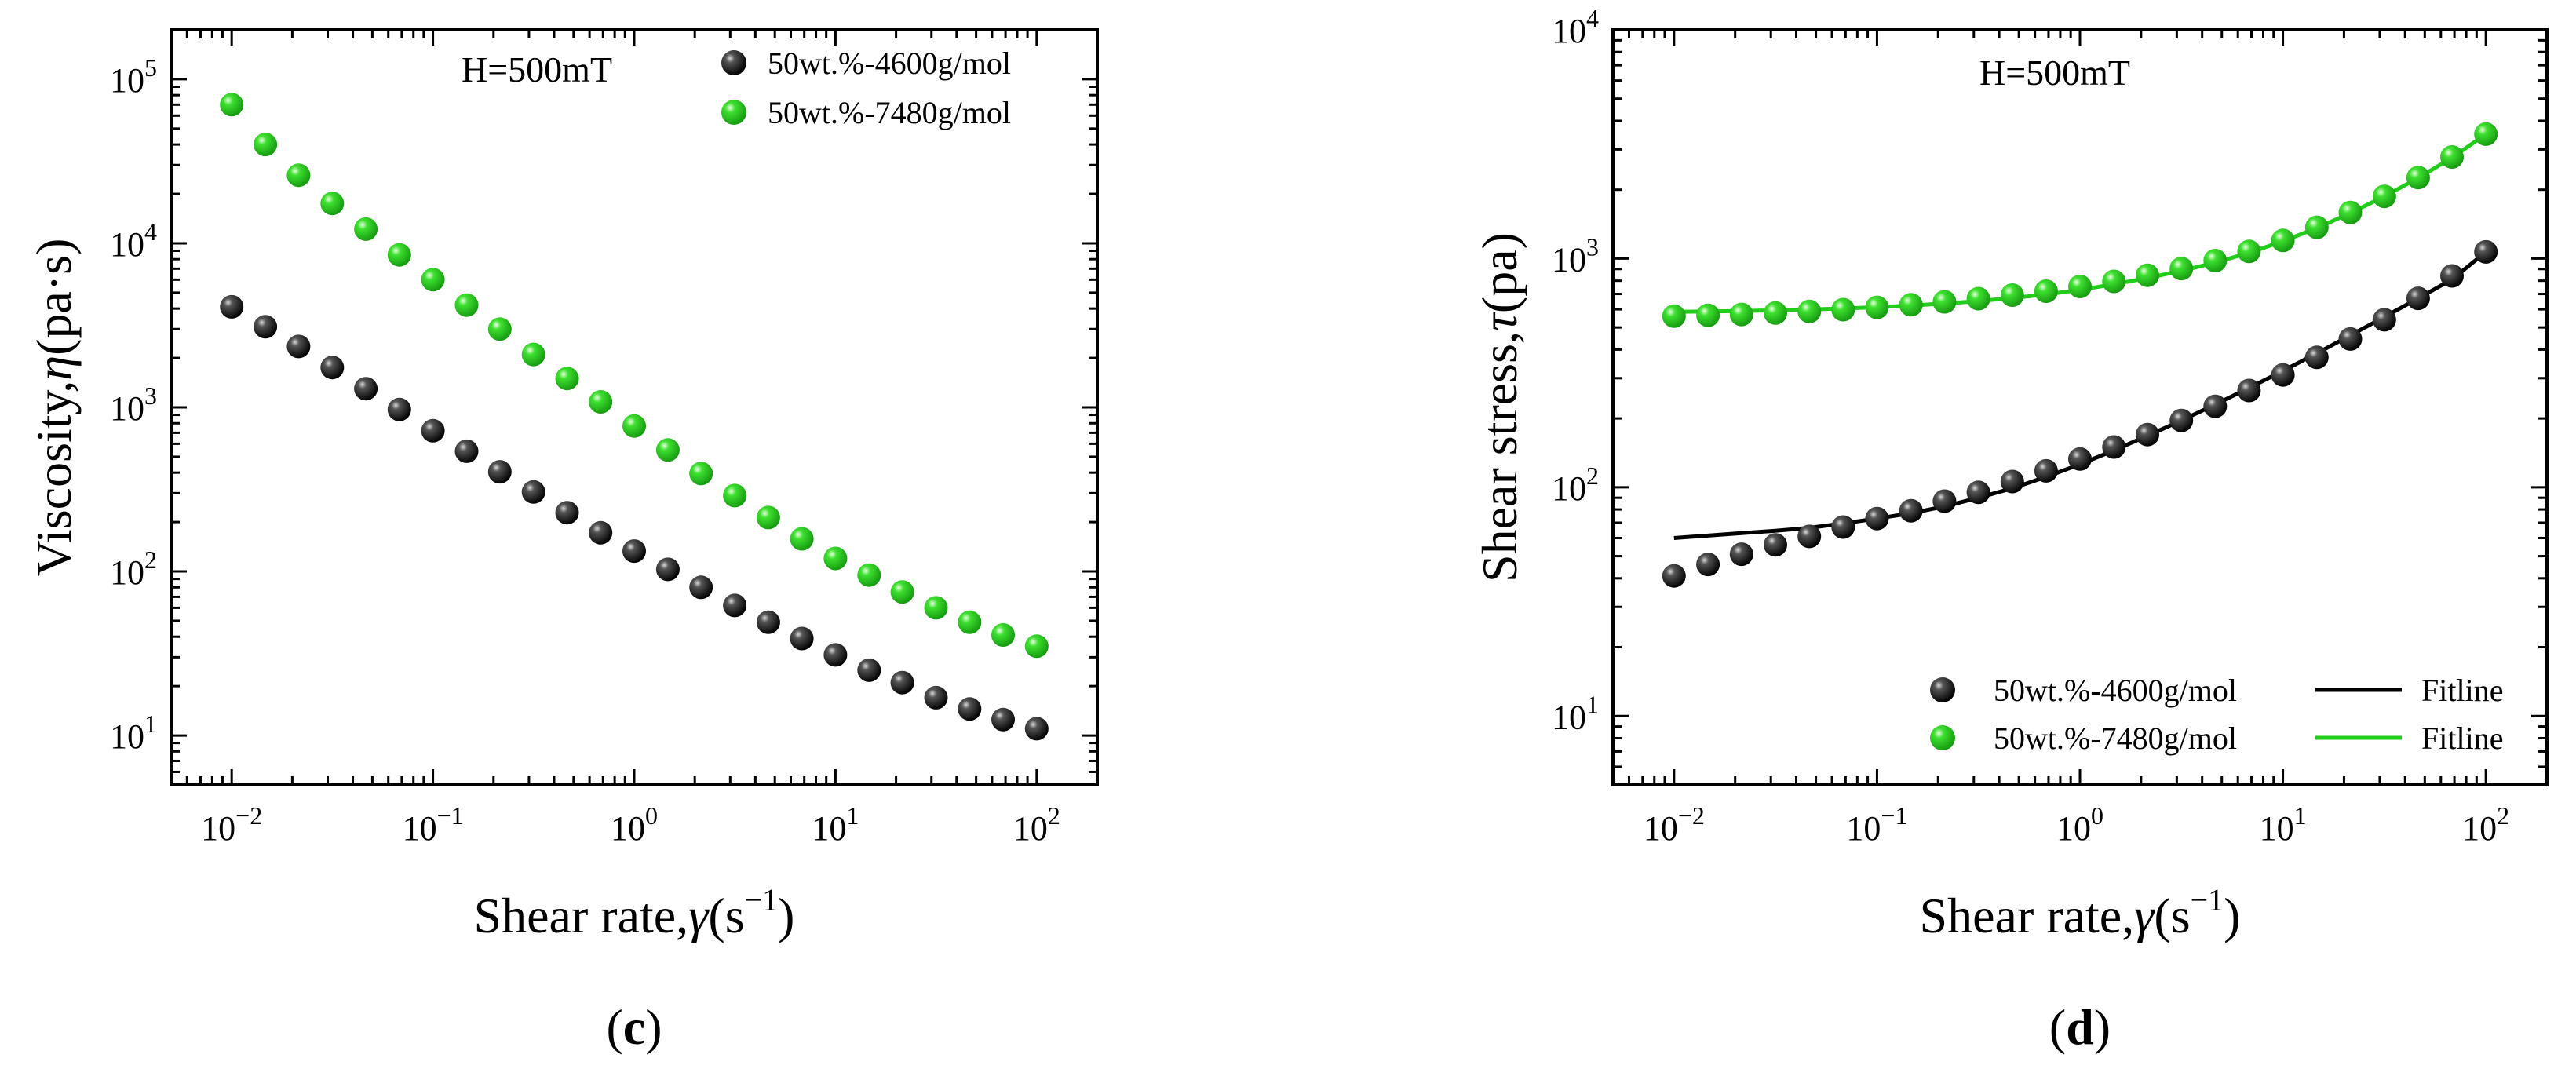  What do you see at coordinates (2485, 825) in the screenshot?
I see `x-tick-label-d: 10²` at bounding box center [2485, 825].